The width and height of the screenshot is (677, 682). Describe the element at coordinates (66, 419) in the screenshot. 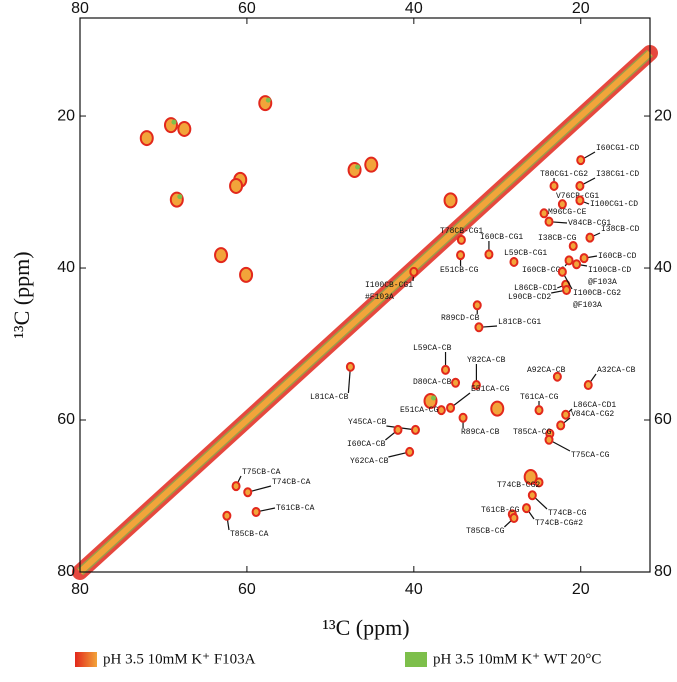

I see `y-tick-label: 60` at that location.